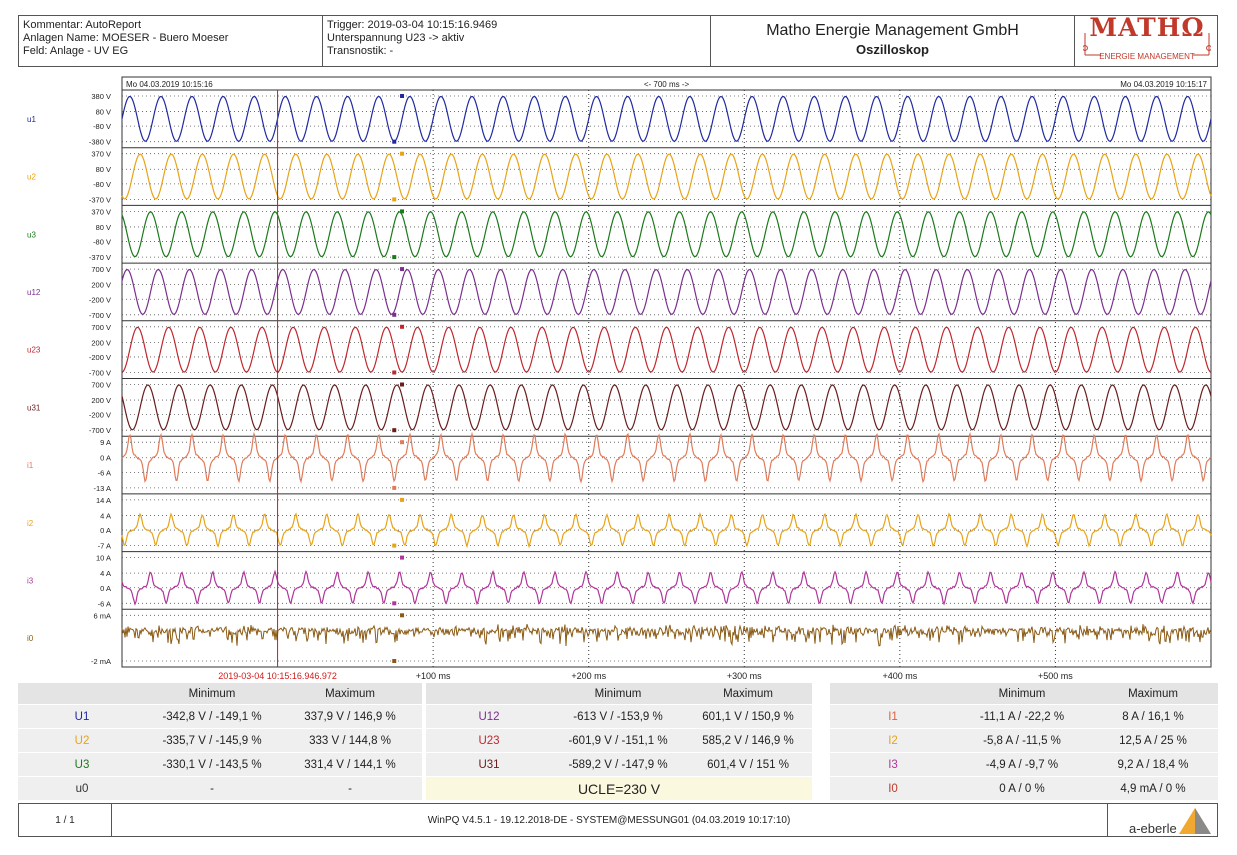  Describe the element at coordinates (82, 25) in the screenshot. I see `comment-text: Kommentar: AutoReport` at that location.